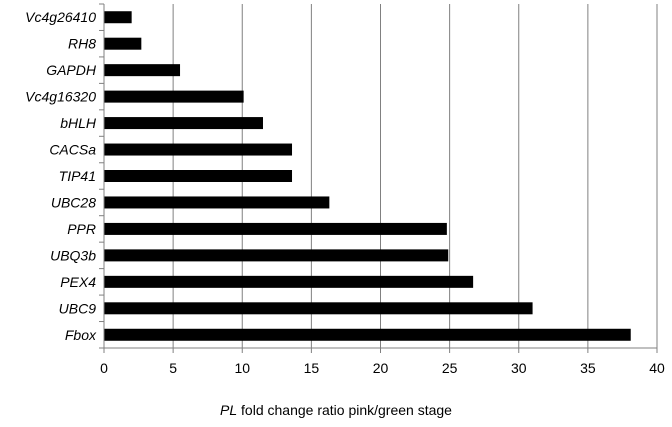 The width and height of the screenshot is (672, 427). What do you see at coordinates (217, 202) in the screenshot?
I see `bar-UBC28` at bounding box center [217, 202].